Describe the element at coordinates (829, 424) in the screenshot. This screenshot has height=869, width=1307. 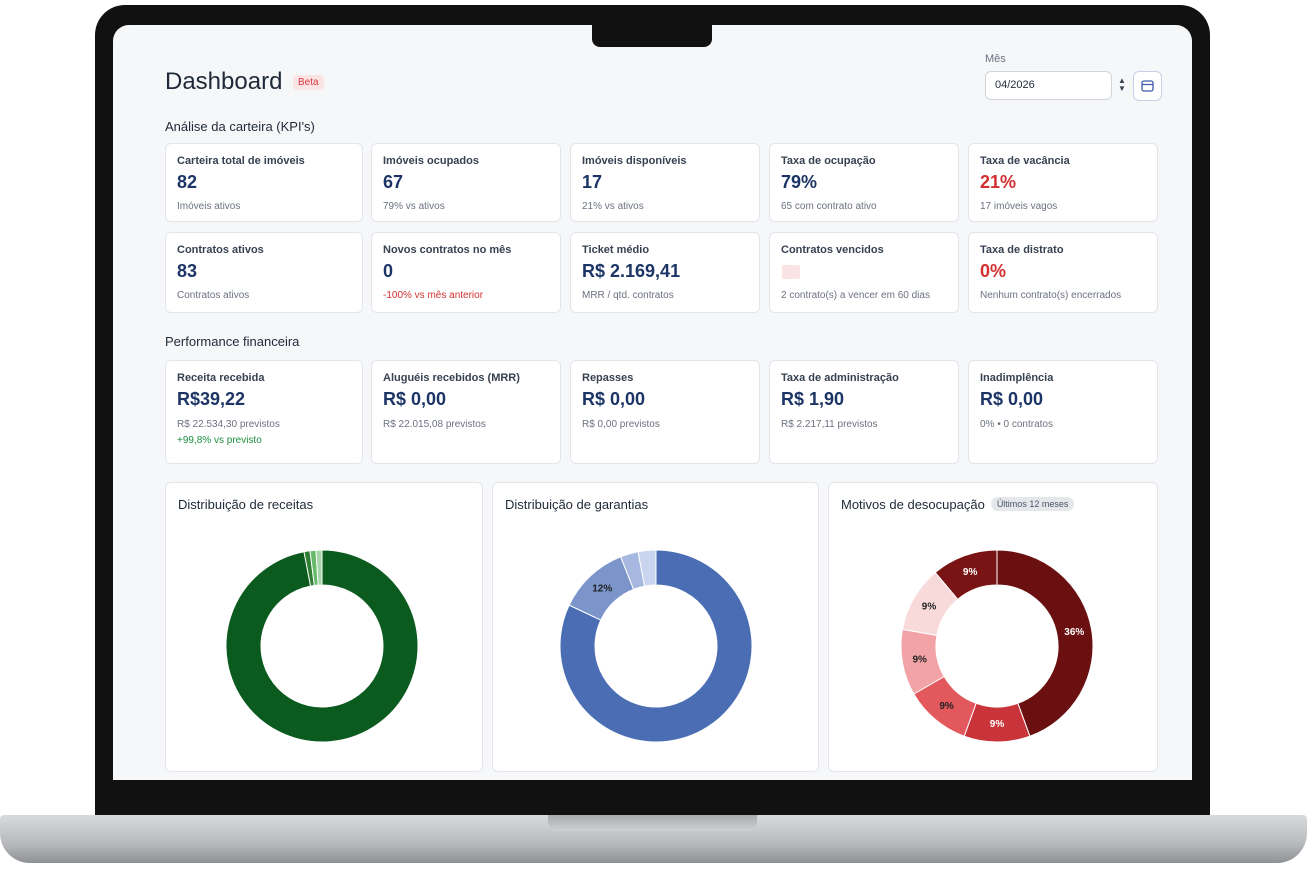
I see `kpi-note: R$ 2.217,11 previstos` at that location.